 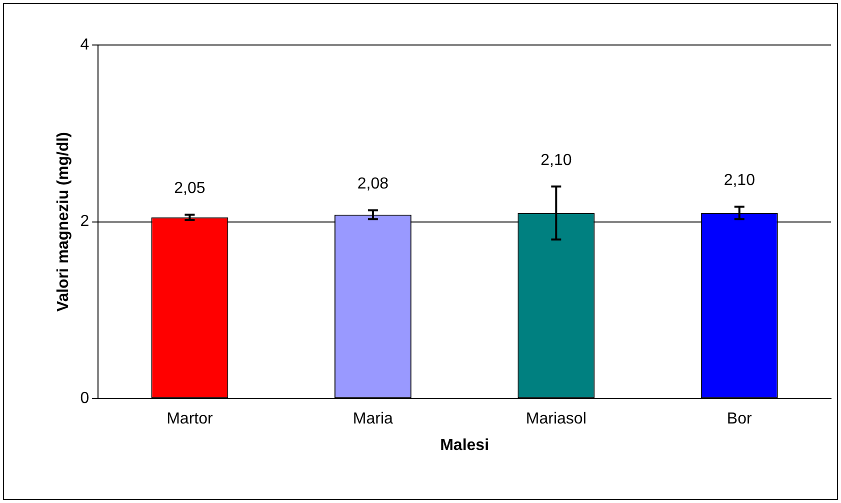 I want to click on y-axis-title: Valori magneziu (mg/dl), so click(x=63, y=222).